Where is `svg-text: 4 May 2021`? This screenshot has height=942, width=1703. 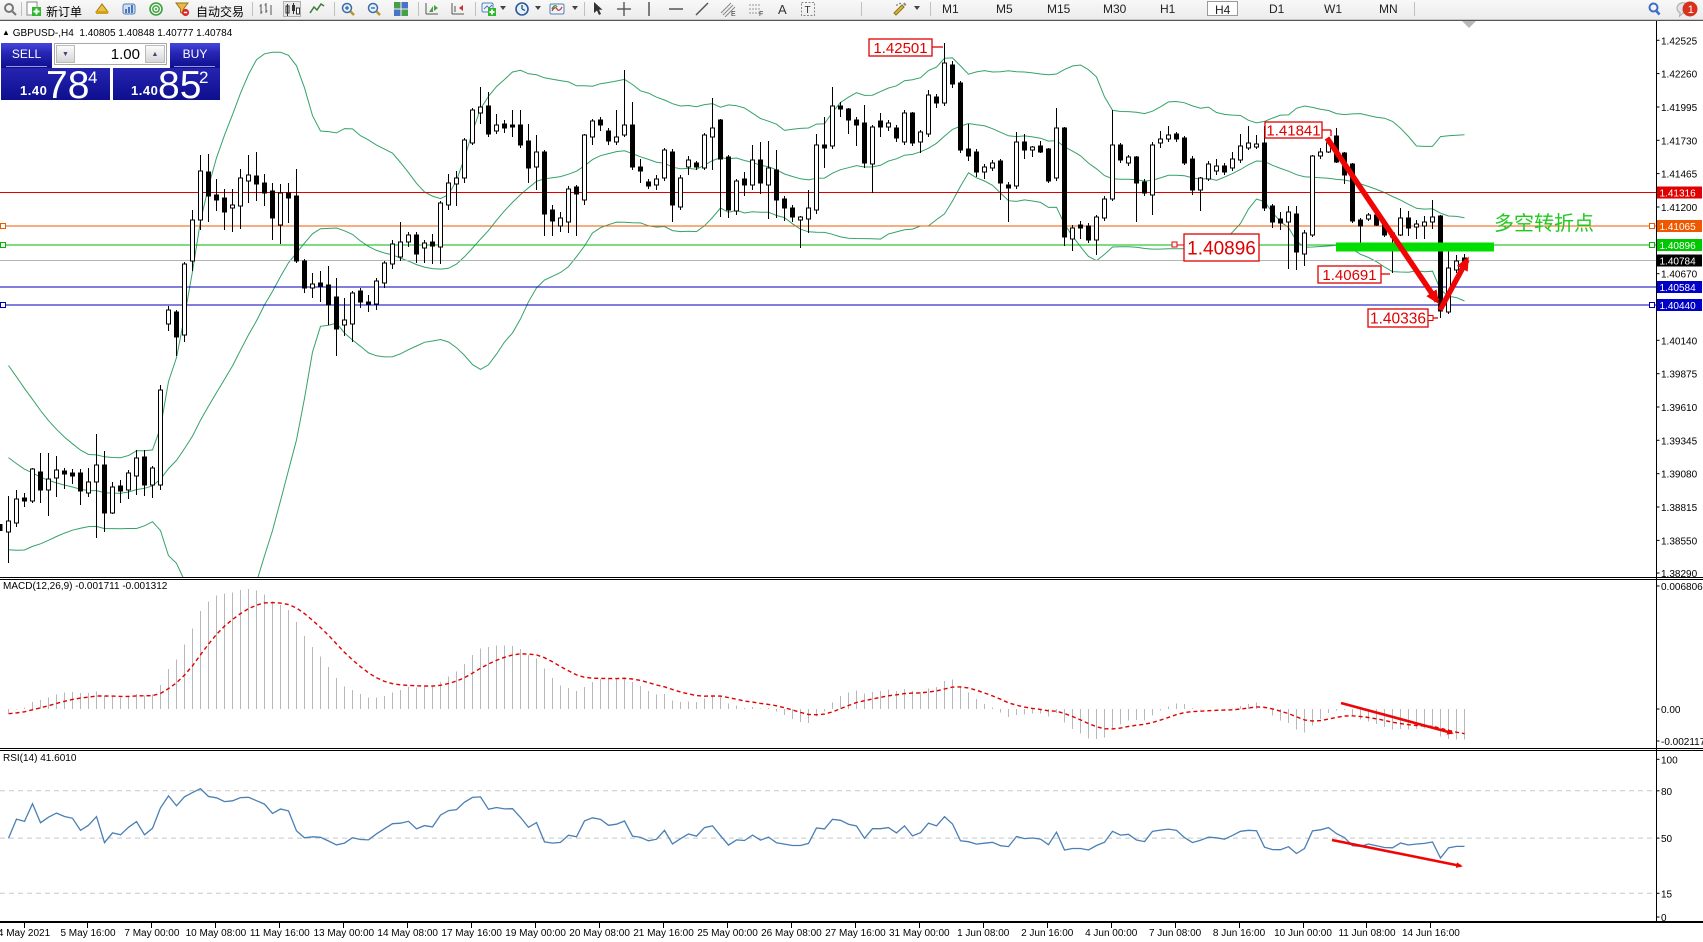
svg-text: 4 May 2021 is located at coordinates (25, 933).